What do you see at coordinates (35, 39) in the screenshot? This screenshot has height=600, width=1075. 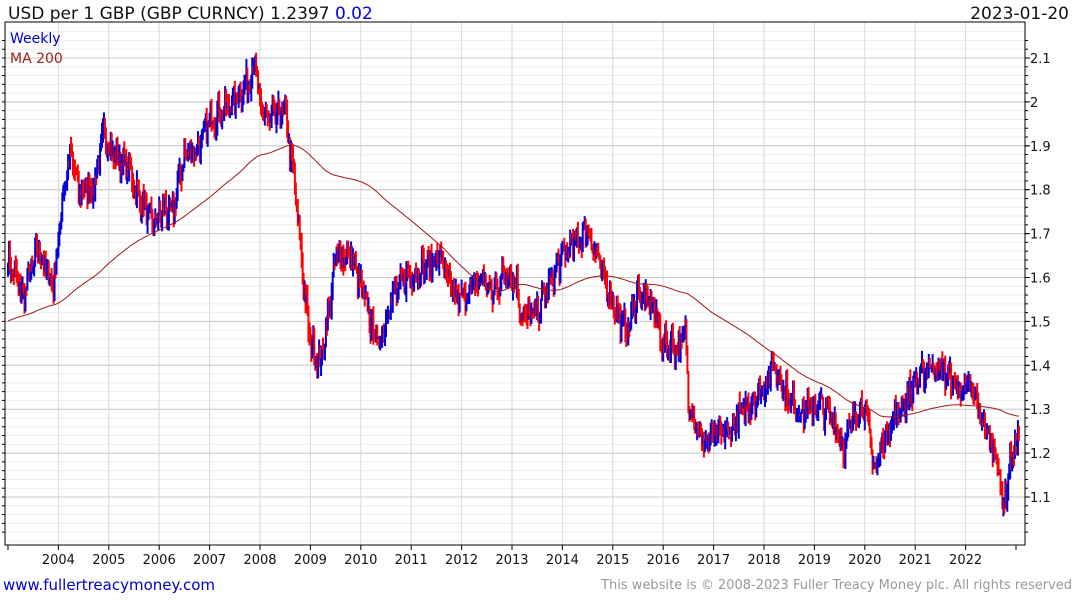 I see `legend-weekly: Weekly` at bounding box center [35, 39].